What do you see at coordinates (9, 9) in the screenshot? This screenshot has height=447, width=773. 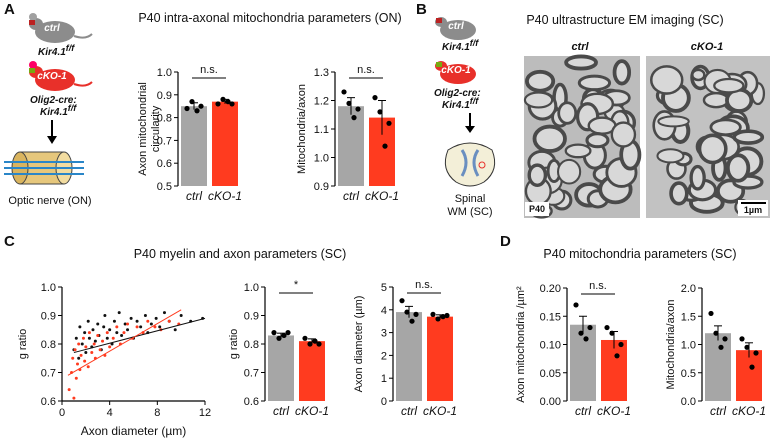 I see `panel-letter: A` at bounding box center [9, 9].